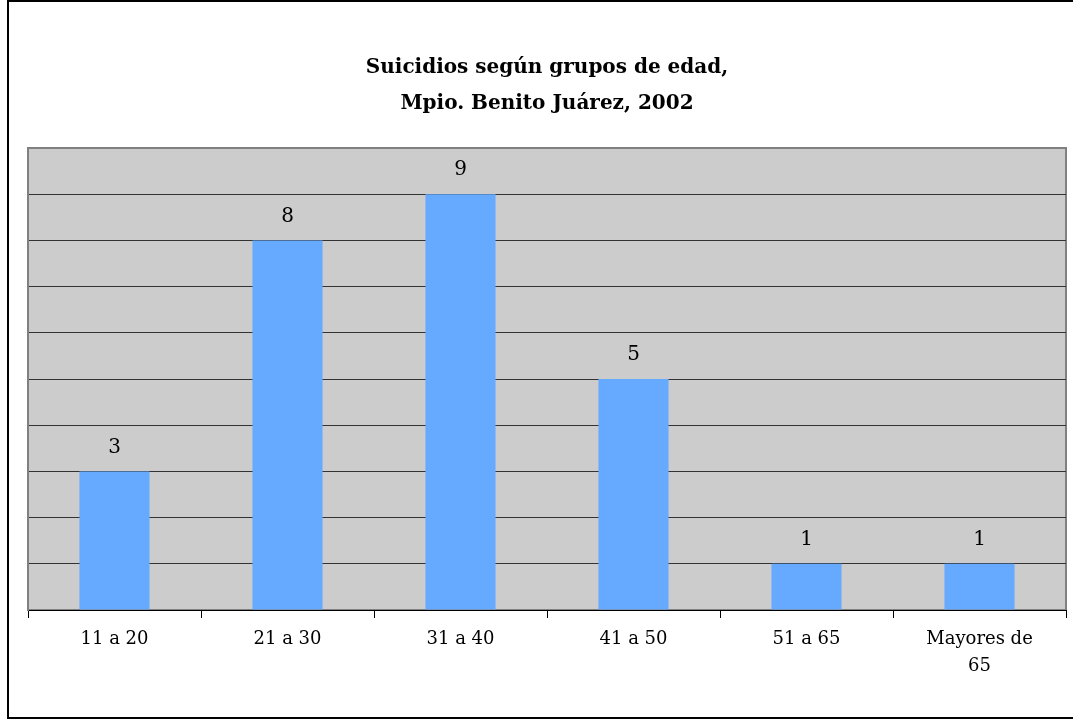 The width and height of the screenshot is (1073, 719). What do you see at coordinates (633, 638) in the screenshot?
I see `x-tick-label: 41 a 50` at bounding box center [633, 638].